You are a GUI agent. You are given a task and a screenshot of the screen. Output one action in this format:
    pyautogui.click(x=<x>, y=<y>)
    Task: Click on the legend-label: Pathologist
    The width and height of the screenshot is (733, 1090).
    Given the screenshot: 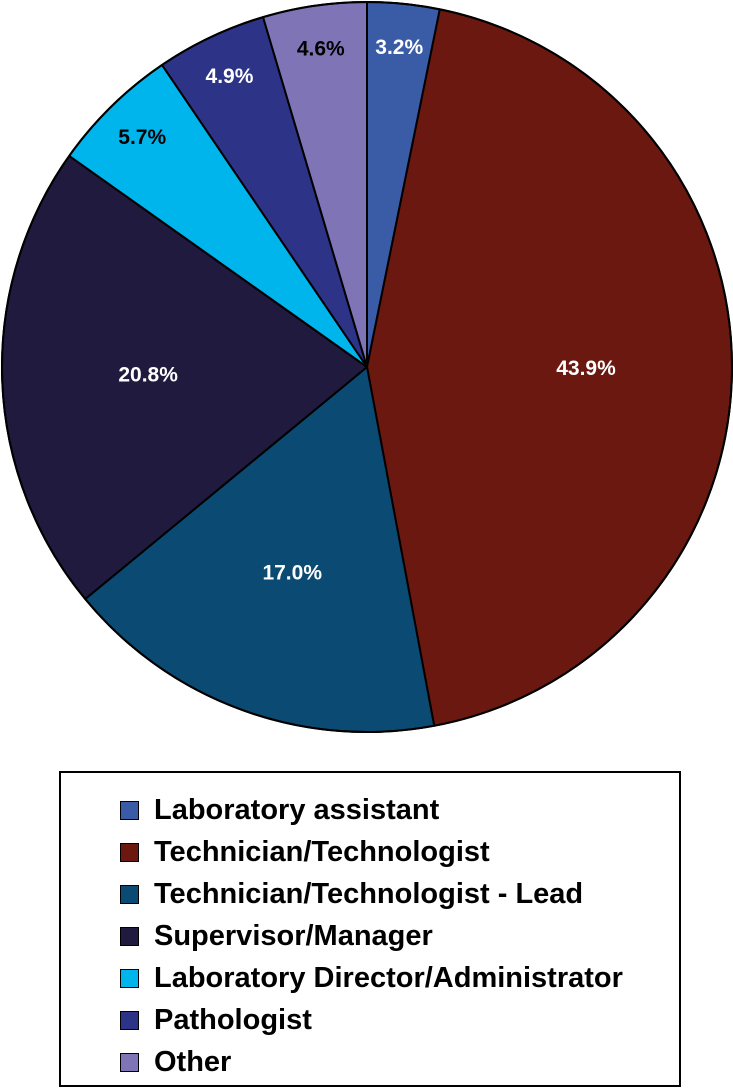 What is the action you would take?
    pyautogui.click(x=233, y=1019)
    